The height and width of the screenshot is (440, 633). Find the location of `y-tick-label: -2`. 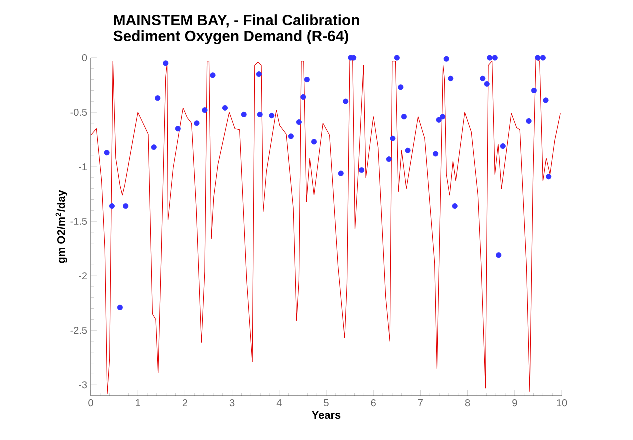

y-tick-label: -2 is located at coordinates (83, 276).